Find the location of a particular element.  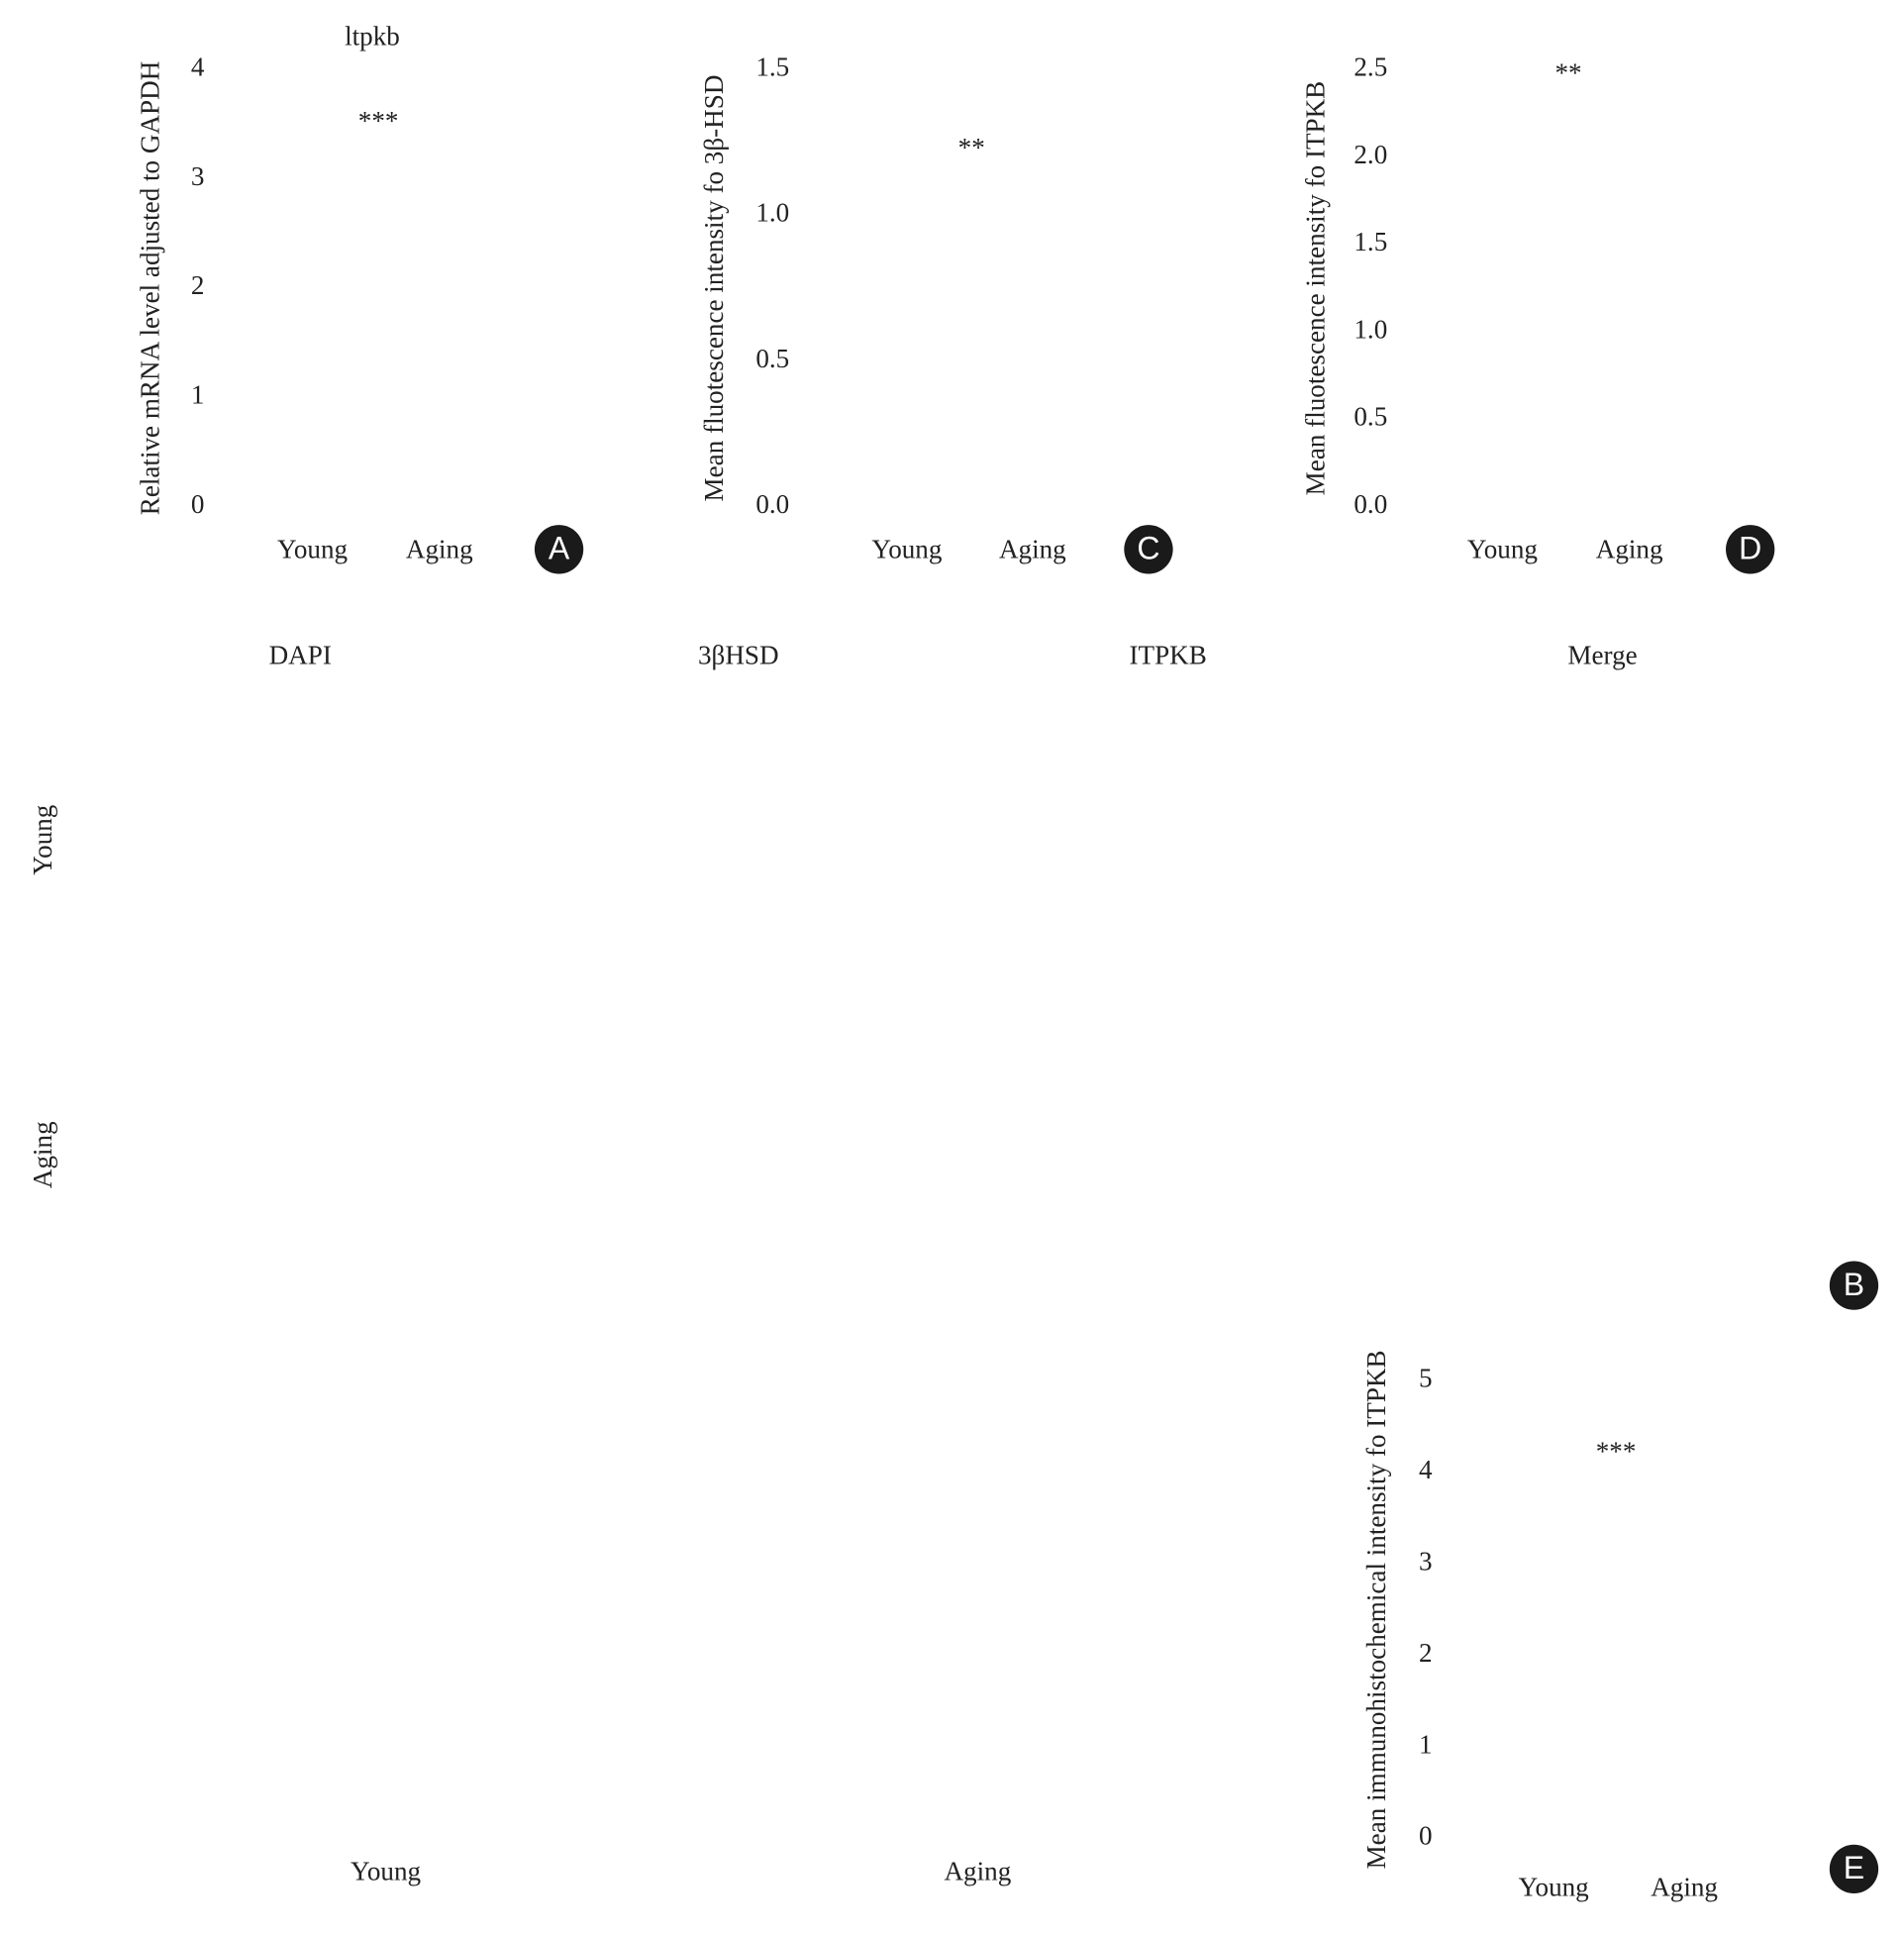

panel-label: A is located at coordinates (559, 548).